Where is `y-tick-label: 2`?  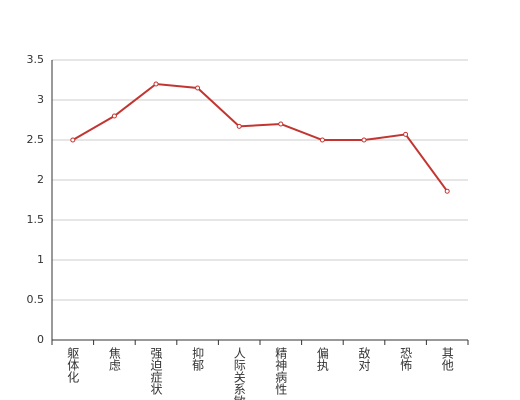 y-tick-label: 2 is located at coordinates (40, 179).